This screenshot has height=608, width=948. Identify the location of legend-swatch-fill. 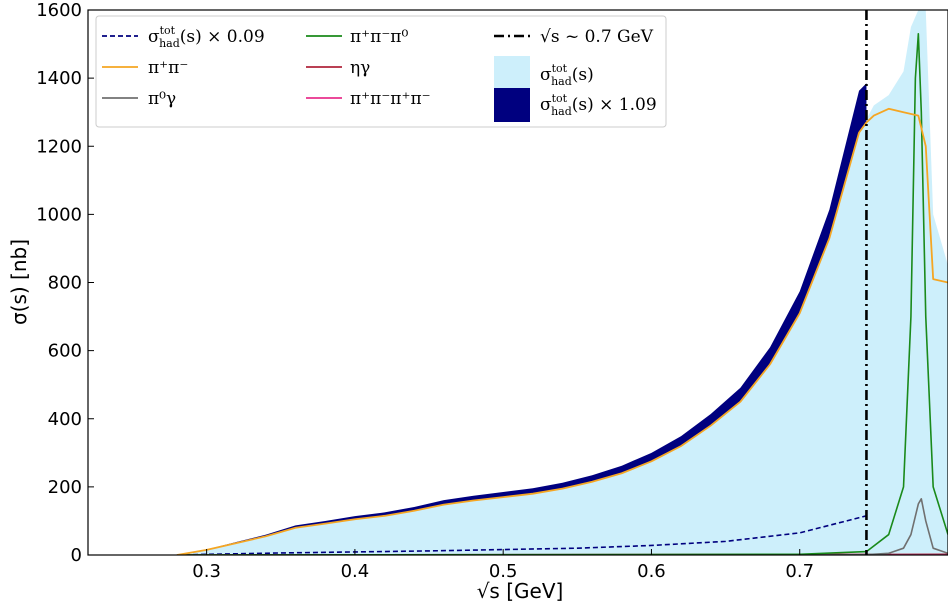
(512, 74).